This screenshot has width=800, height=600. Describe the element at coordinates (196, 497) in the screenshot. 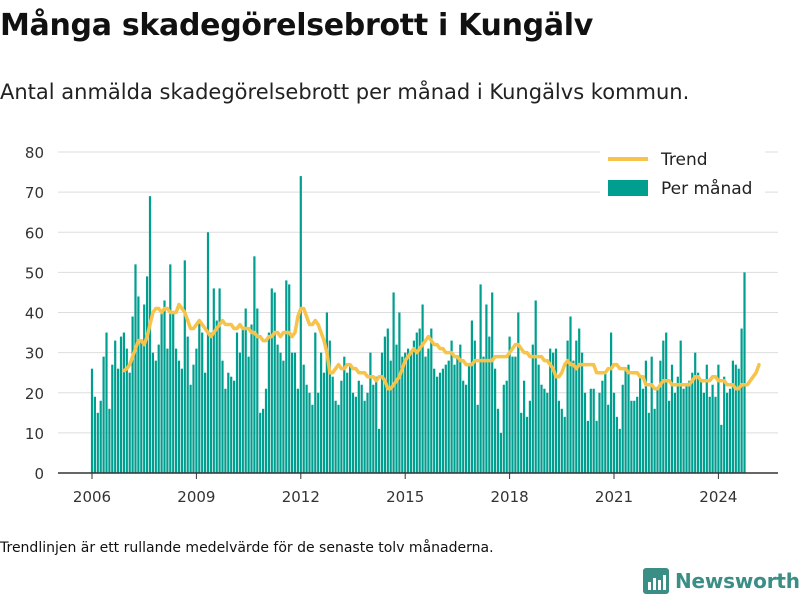

I see `x-tick-label: 2009` at that location.